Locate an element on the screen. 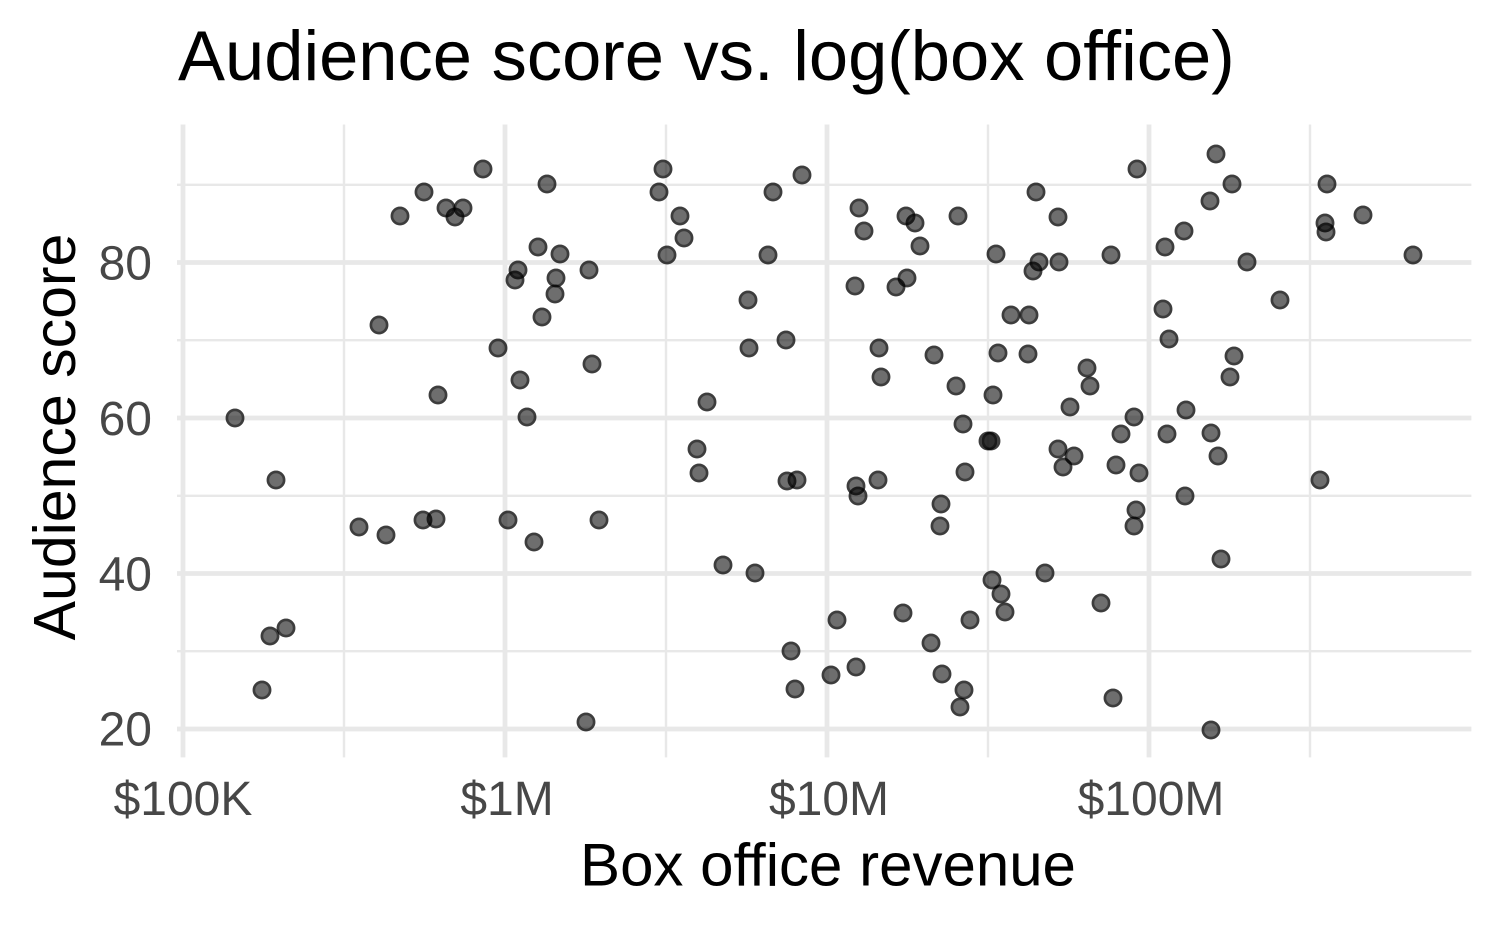  svg-text: $100K is located at coordinates (183, 799).